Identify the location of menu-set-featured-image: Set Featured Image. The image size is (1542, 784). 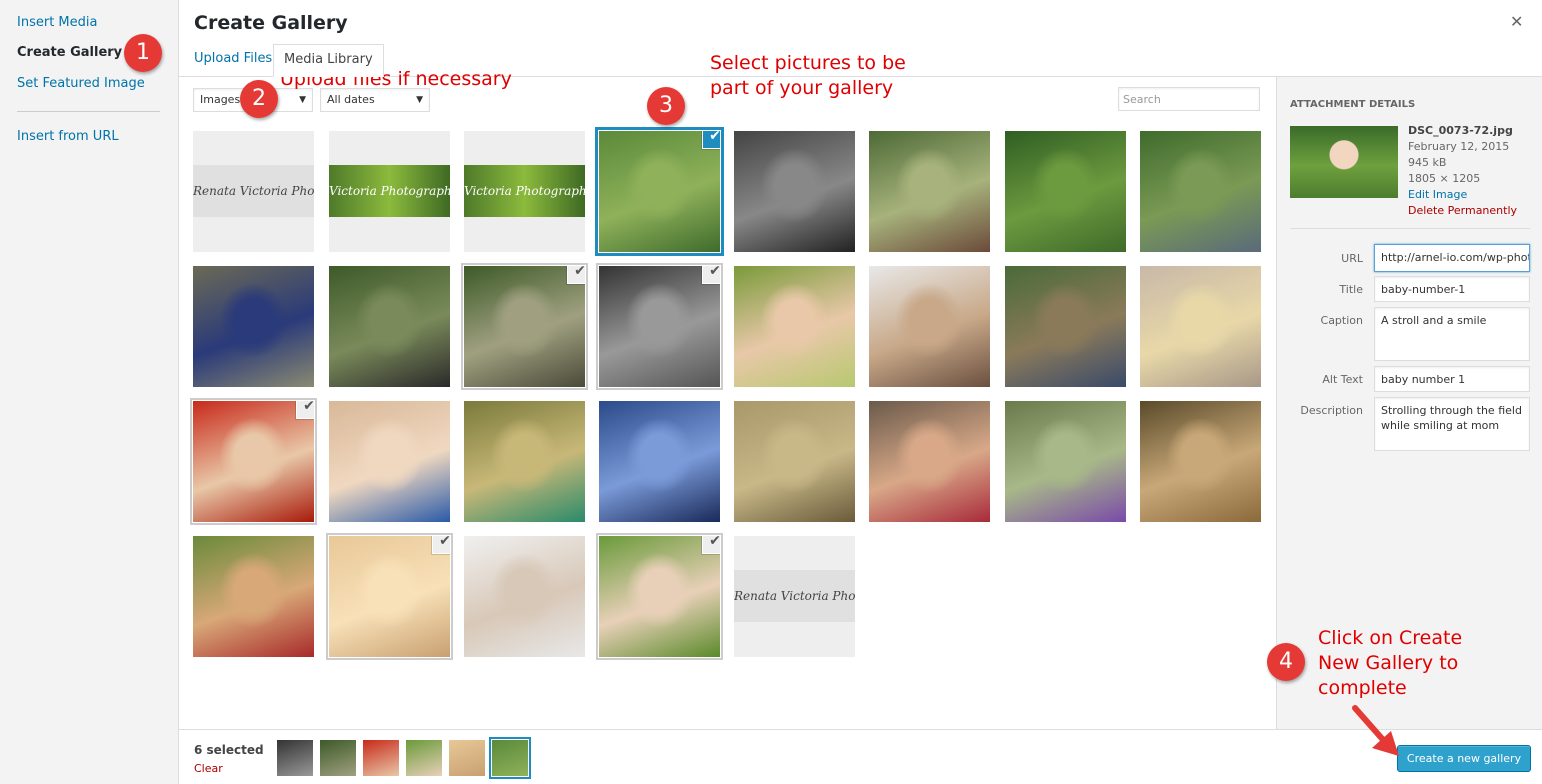
(81, 83).